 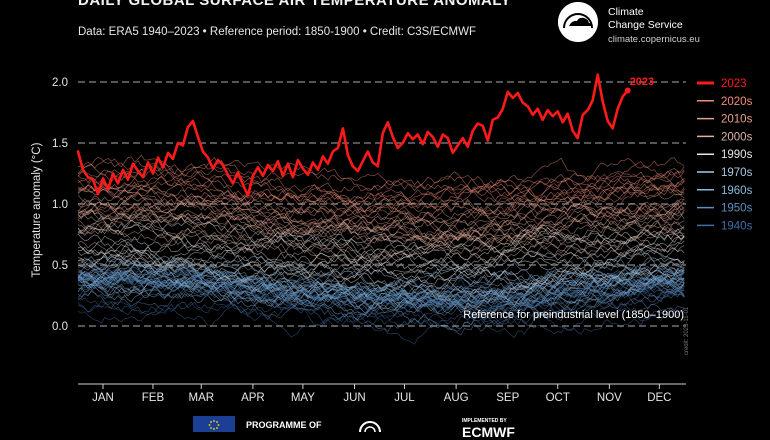 What do you see at coordinates (456, 398) in the screenshot?
I see `x-tick-label-aug: AUG` at bounding box center [456, 398].